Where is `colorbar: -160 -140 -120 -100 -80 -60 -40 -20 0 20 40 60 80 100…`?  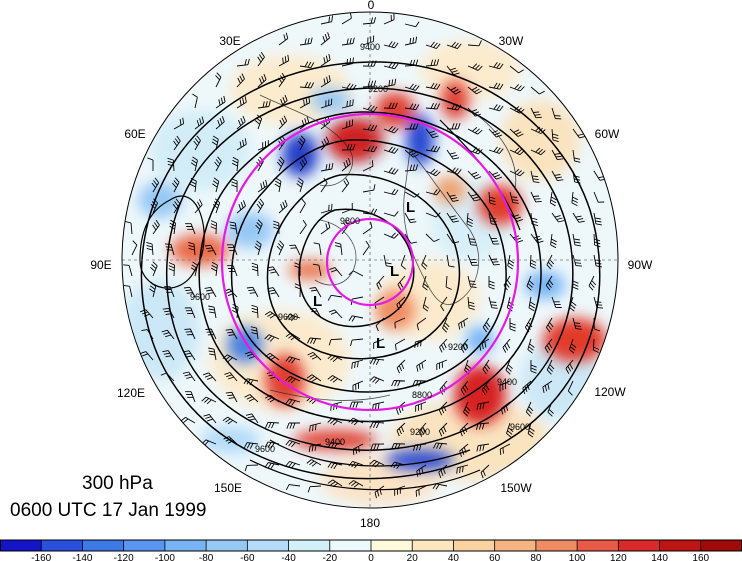 colorbar: -160 -140 -120 -100 -80 -60 -40 -20 0 20 40 60 80 100… is located at coordinates (371, 550).